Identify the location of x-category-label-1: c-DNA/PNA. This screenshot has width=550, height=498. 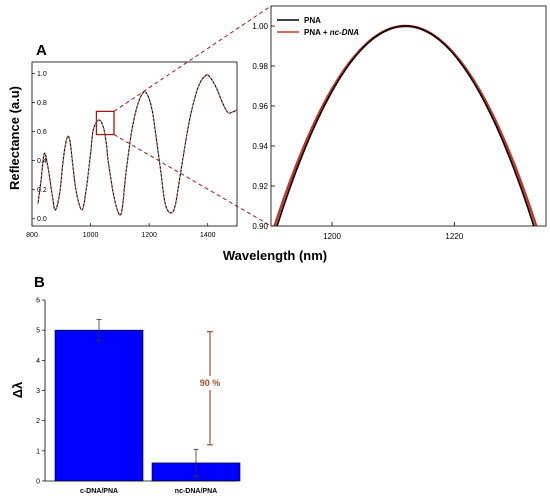
(99, 491).